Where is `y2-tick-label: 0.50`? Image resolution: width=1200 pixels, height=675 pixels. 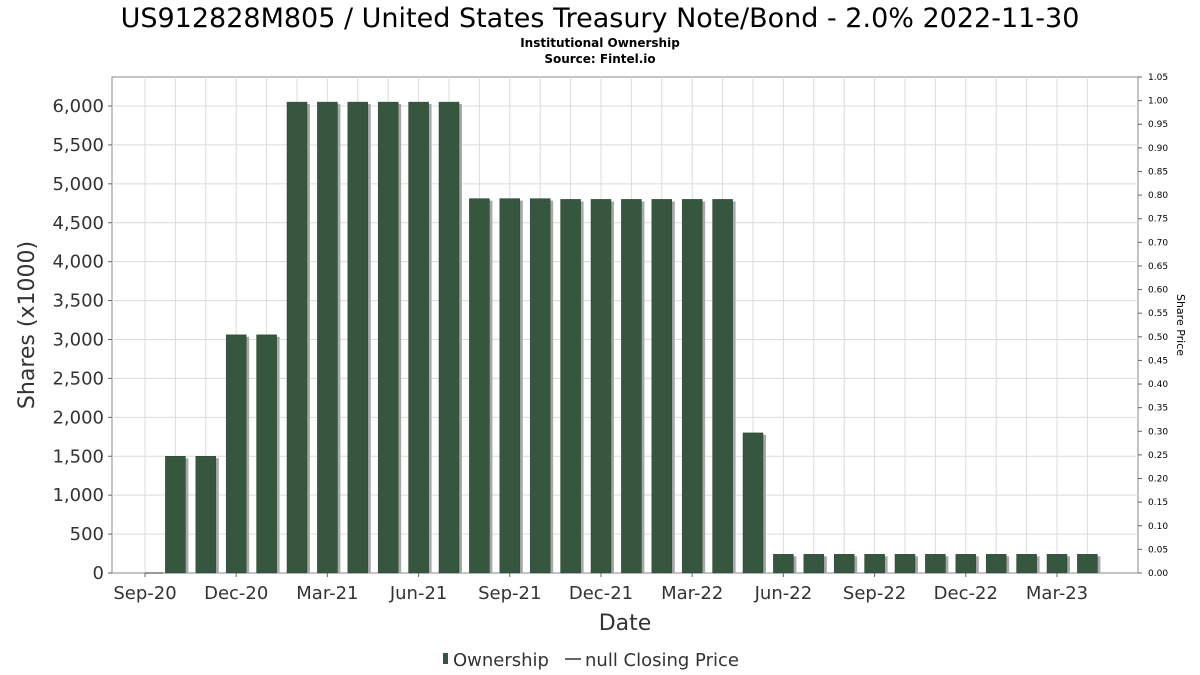
y2-tick-label: 0.50 is located at coordinates (1158, 338).